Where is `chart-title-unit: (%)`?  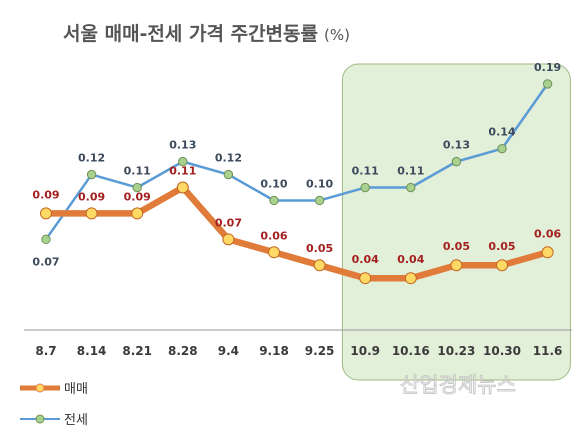
chart-title-unit: (%) is located at coordinates (337, 35).